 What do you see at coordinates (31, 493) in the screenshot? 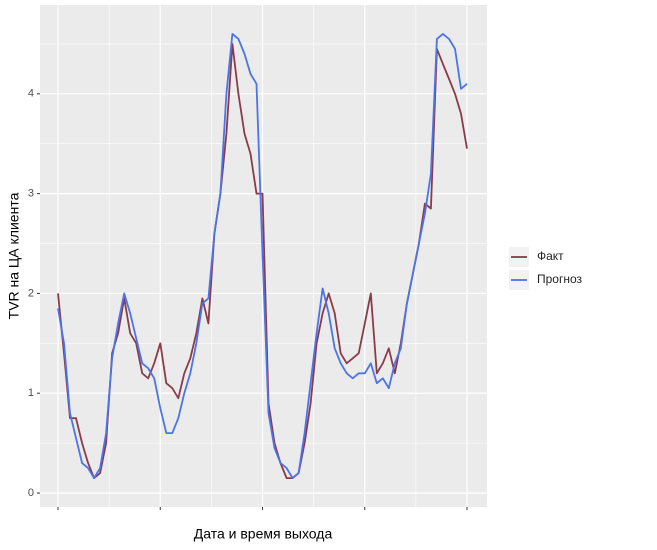
I see `y-tick-label: 0` at bounding box center [31, 493].